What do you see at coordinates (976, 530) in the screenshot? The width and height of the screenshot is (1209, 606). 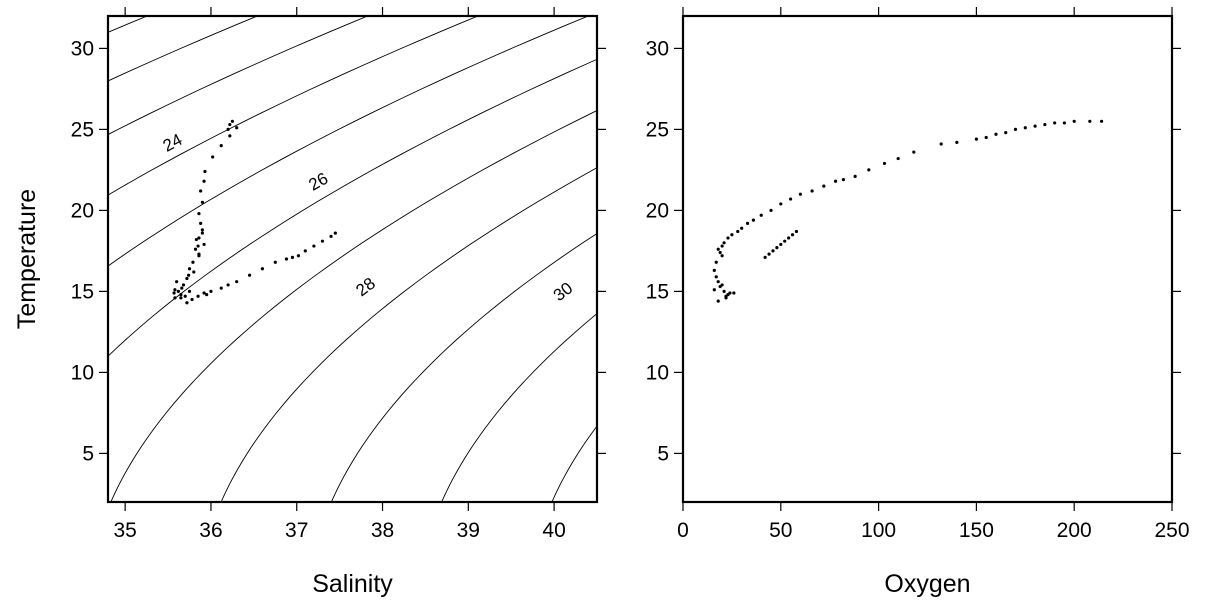 I see `x-tick-label: 150` at bounding box center [976, 530].